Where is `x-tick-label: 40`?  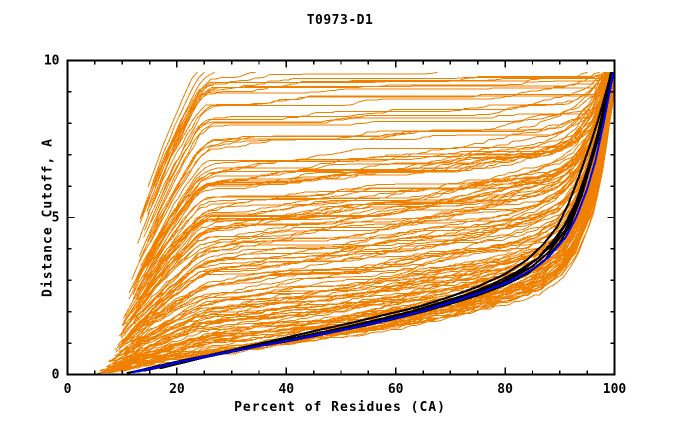
x-tick-label: 40 is located at coordinates (286, 389).